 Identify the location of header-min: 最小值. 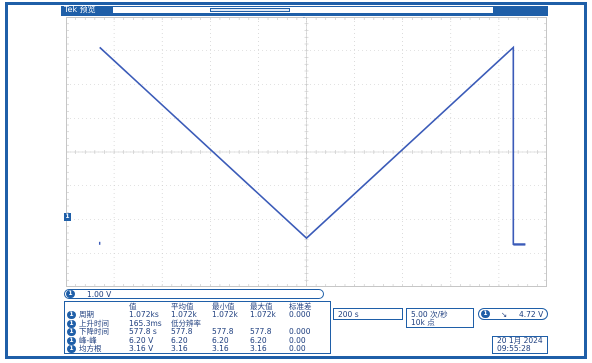
(223, 306).